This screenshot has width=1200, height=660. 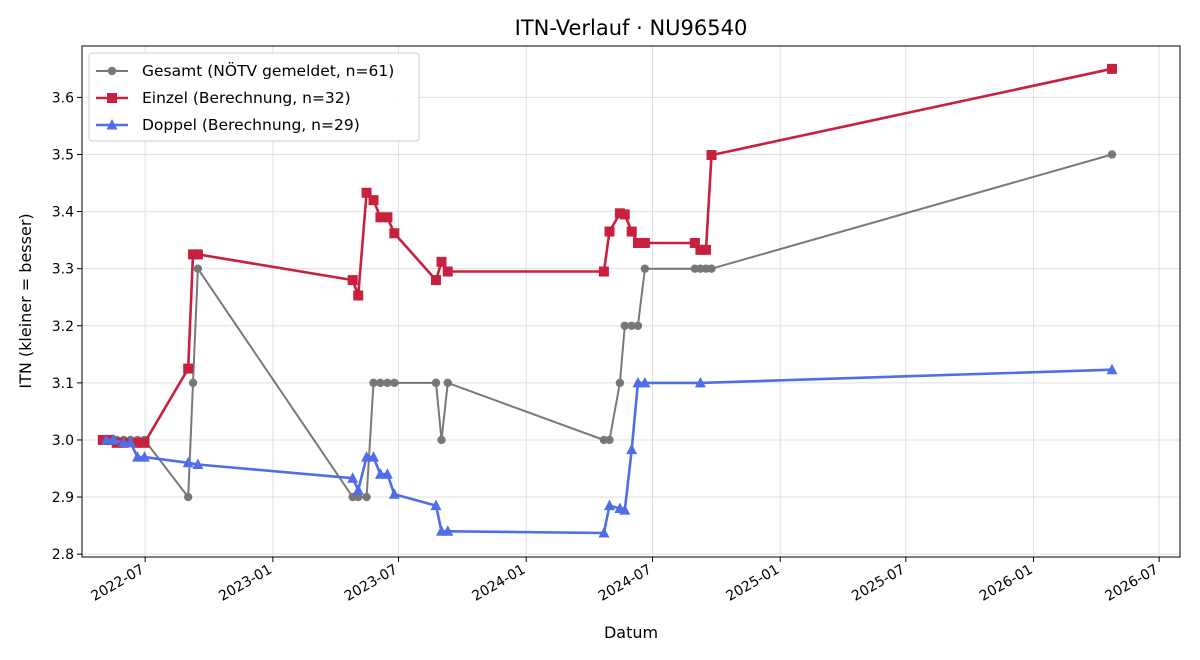 What do you see at coordinates (268, 70) in the screenshot?
I see `legend-label: Gesamt (NÖTV gemeldet, n=61)` at bounding box center [268, 70].